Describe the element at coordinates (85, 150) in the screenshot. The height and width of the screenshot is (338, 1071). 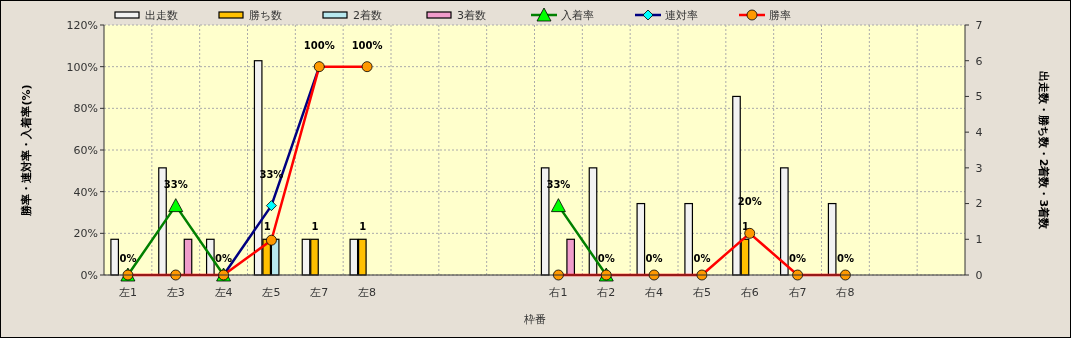
I see `y-tick-label: 60%` at that location.